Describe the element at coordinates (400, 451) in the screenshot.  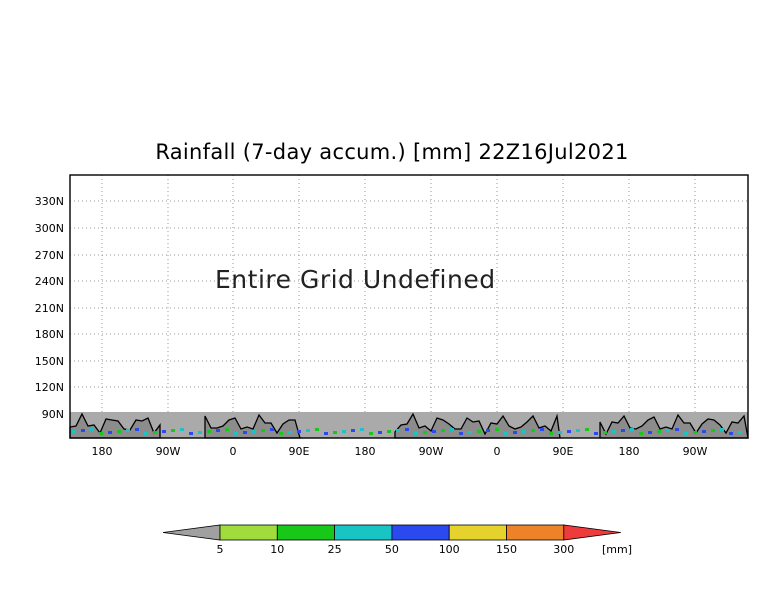
I see `x-axis-labels: 180 90W 0 90E 180 90W 0 90E 180 90W` at that location.